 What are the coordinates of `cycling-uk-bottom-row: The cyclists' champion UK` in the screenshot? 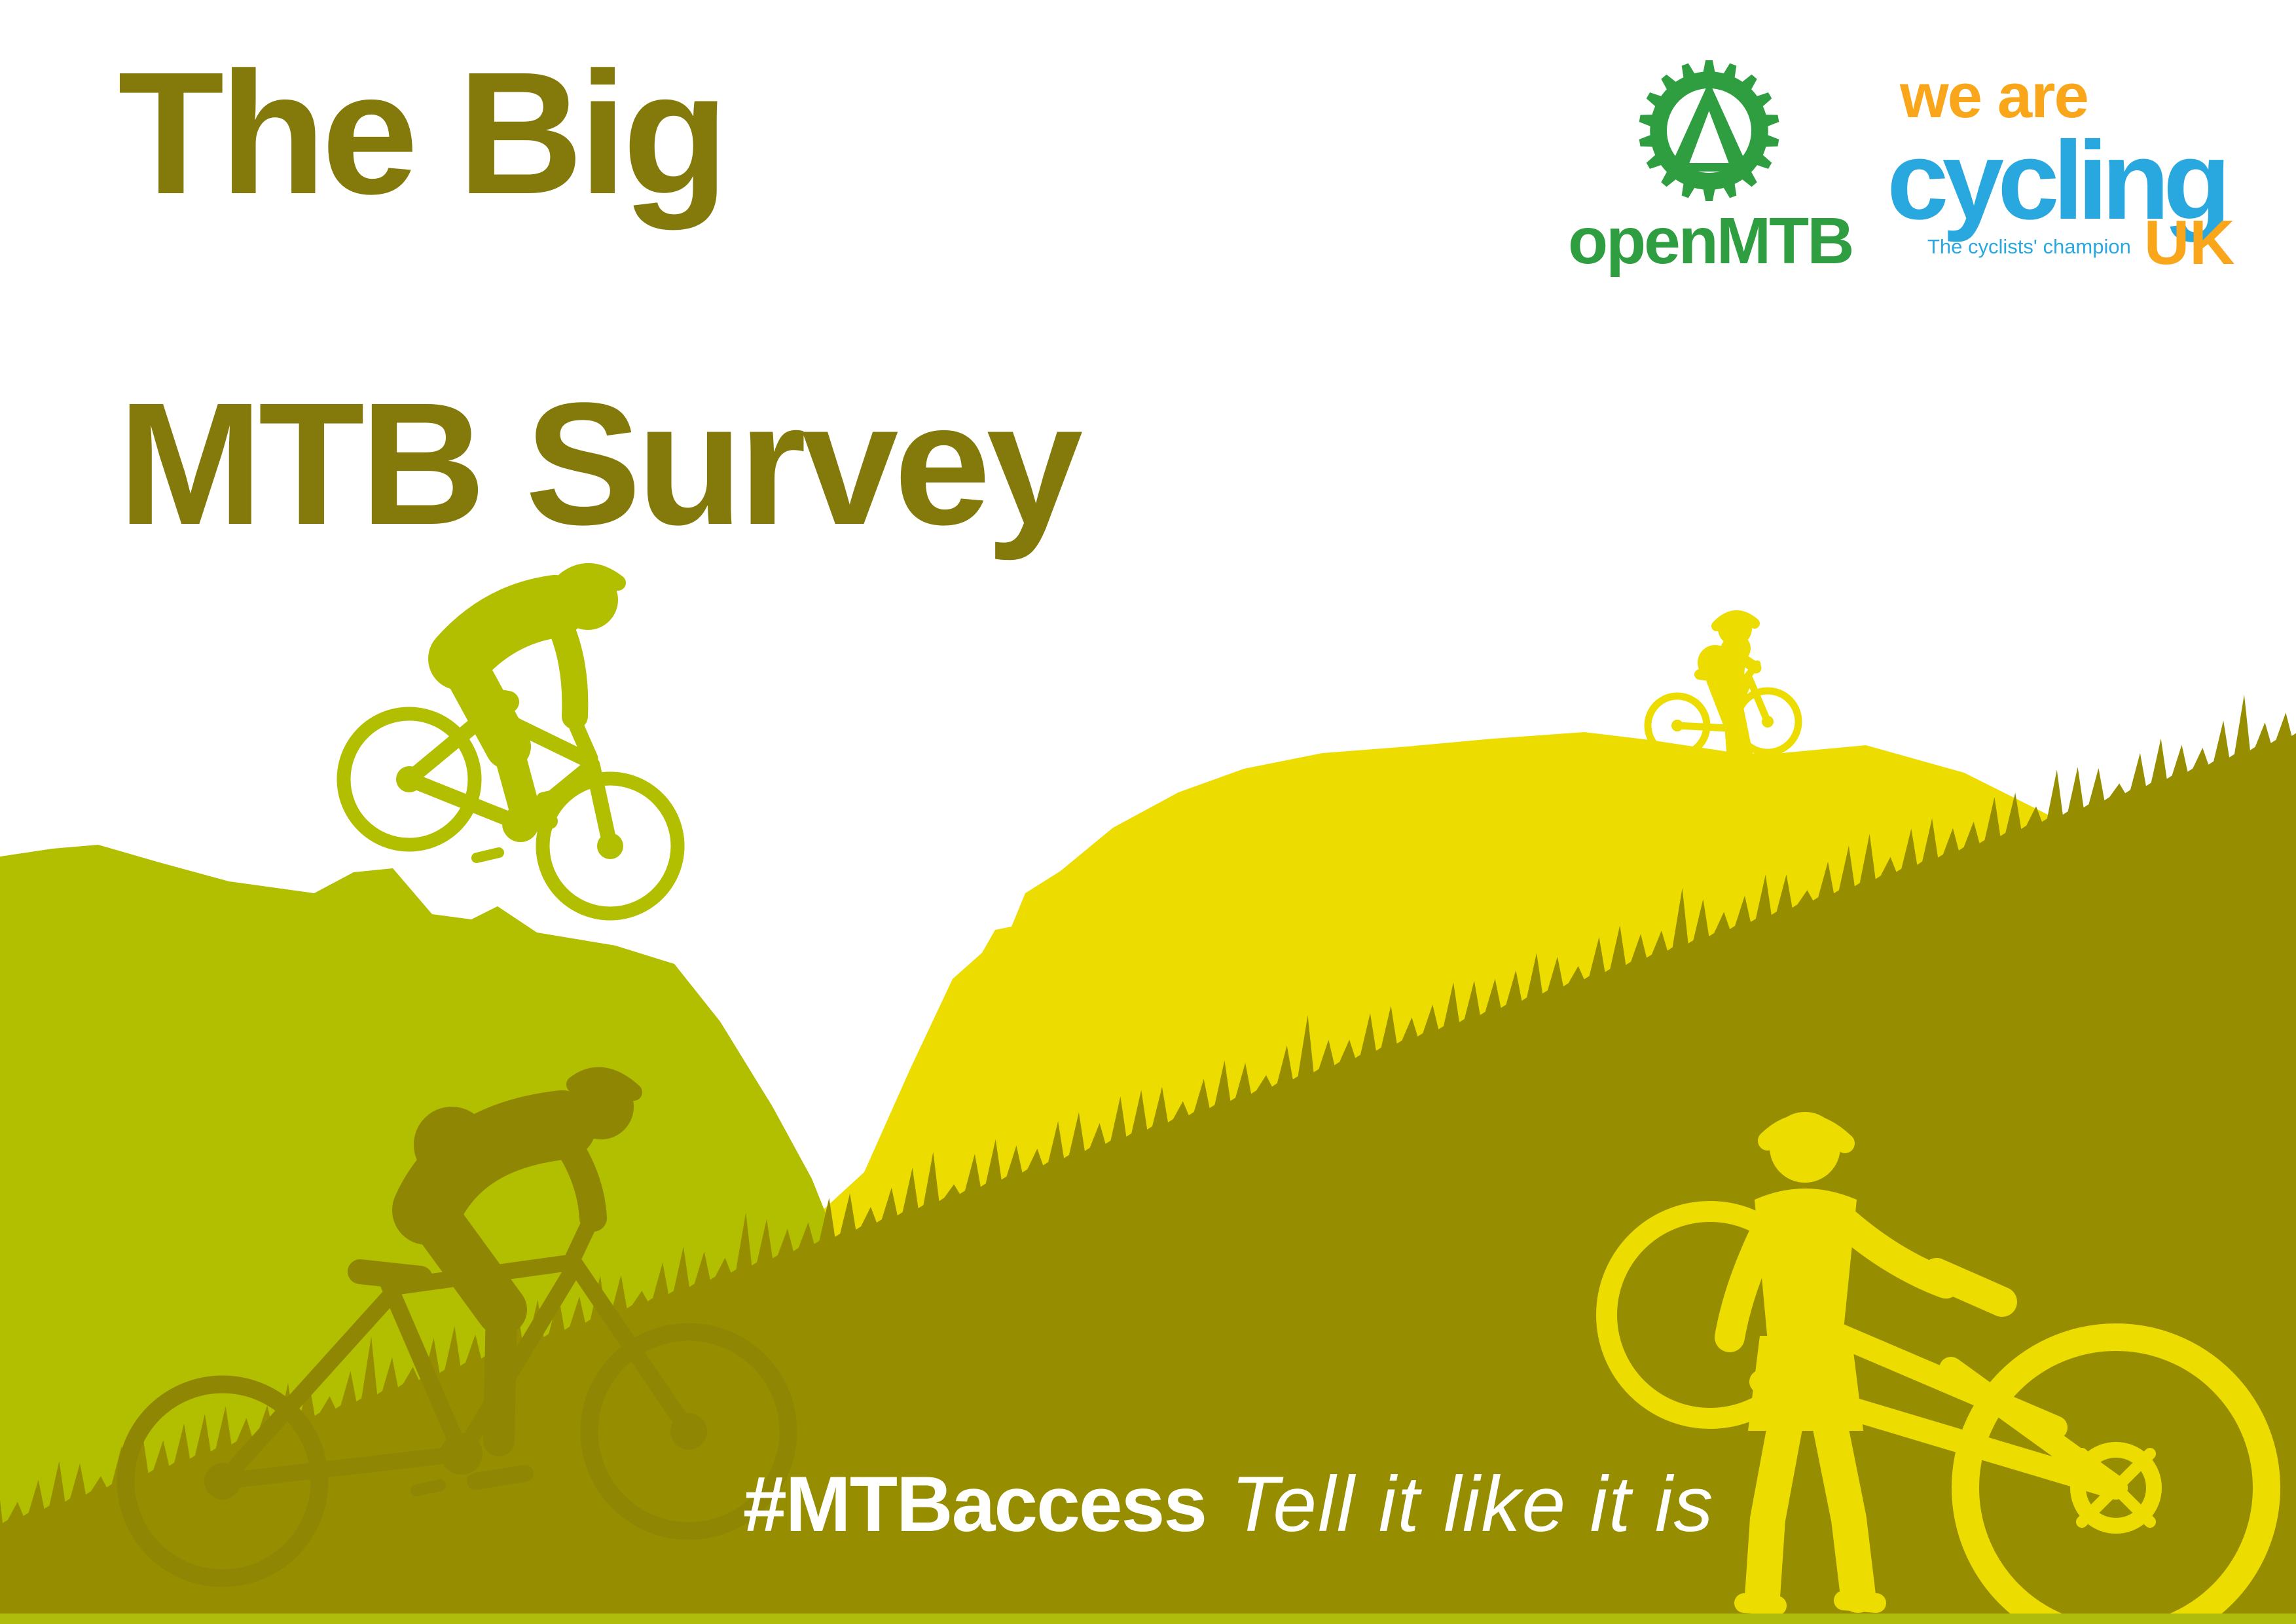 It's located at (2077, 242).